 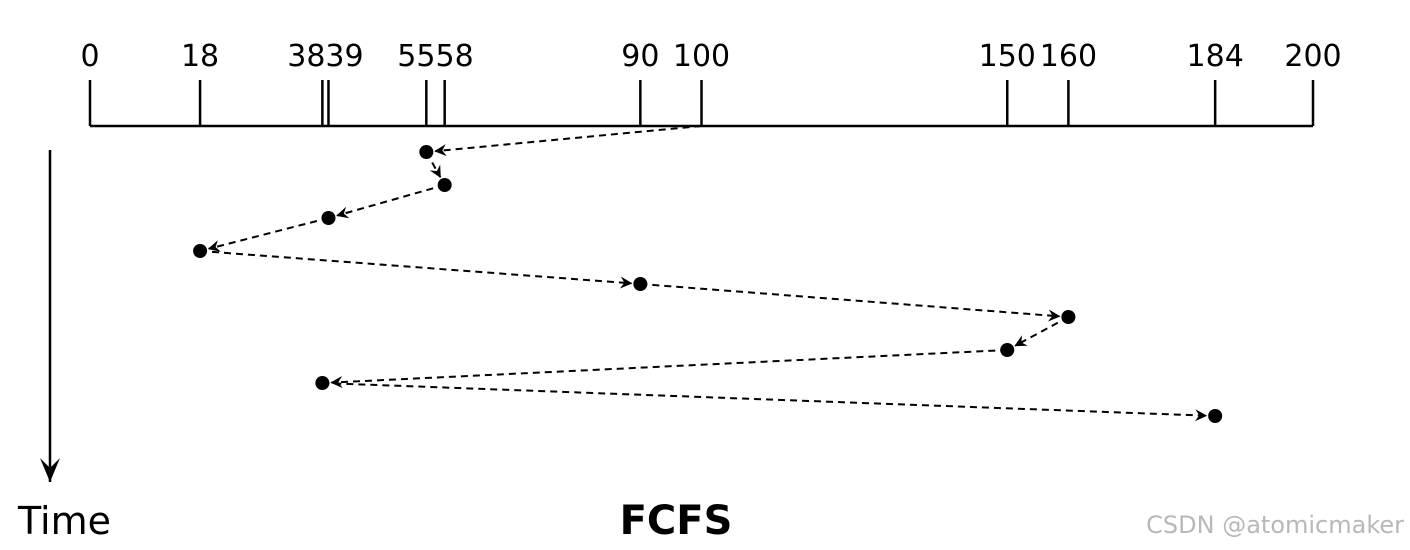 What do you see at coordinates (64, 521) in the screenshot?
I see `time-label: Time` at bounding box center [64, 521].